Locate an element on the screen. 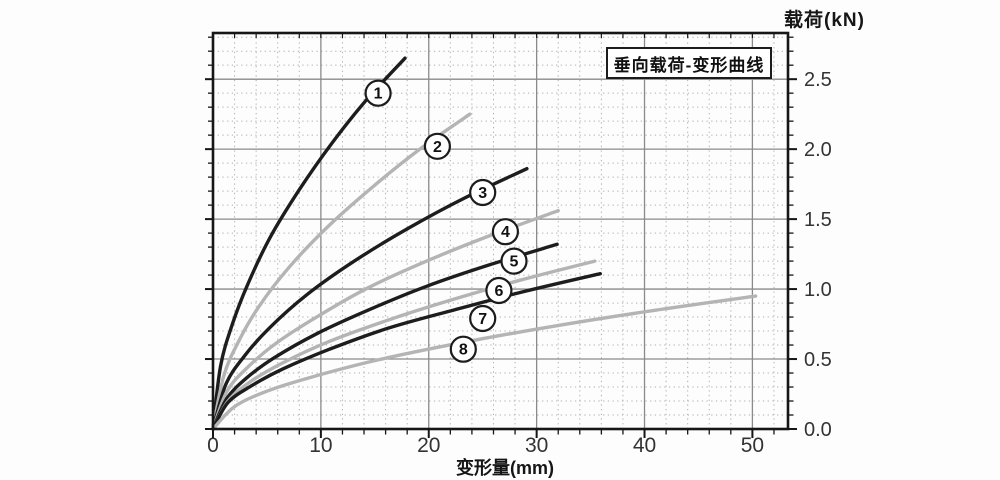 This screenshot has width=1000, height=480. y-axis-title: 载荷(kN) is located at coordinates (824, 20).